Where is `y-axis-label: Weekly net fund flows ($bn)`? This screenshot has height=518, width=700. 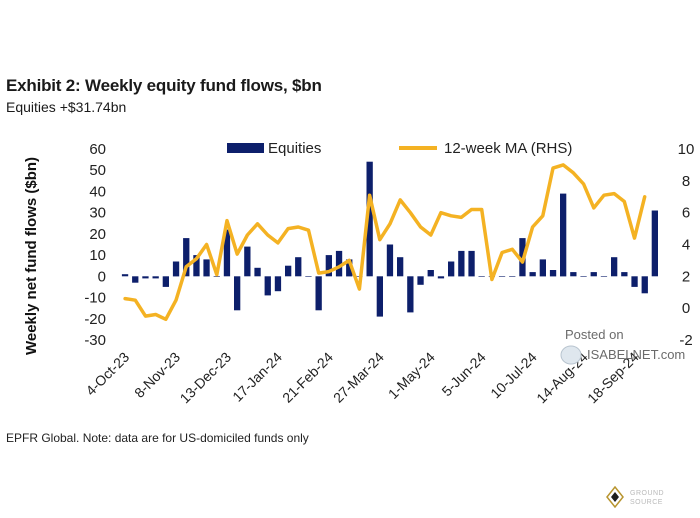
y-axis-label: Weekly net fund flows ($bn) is located at coordinates (31, 256).